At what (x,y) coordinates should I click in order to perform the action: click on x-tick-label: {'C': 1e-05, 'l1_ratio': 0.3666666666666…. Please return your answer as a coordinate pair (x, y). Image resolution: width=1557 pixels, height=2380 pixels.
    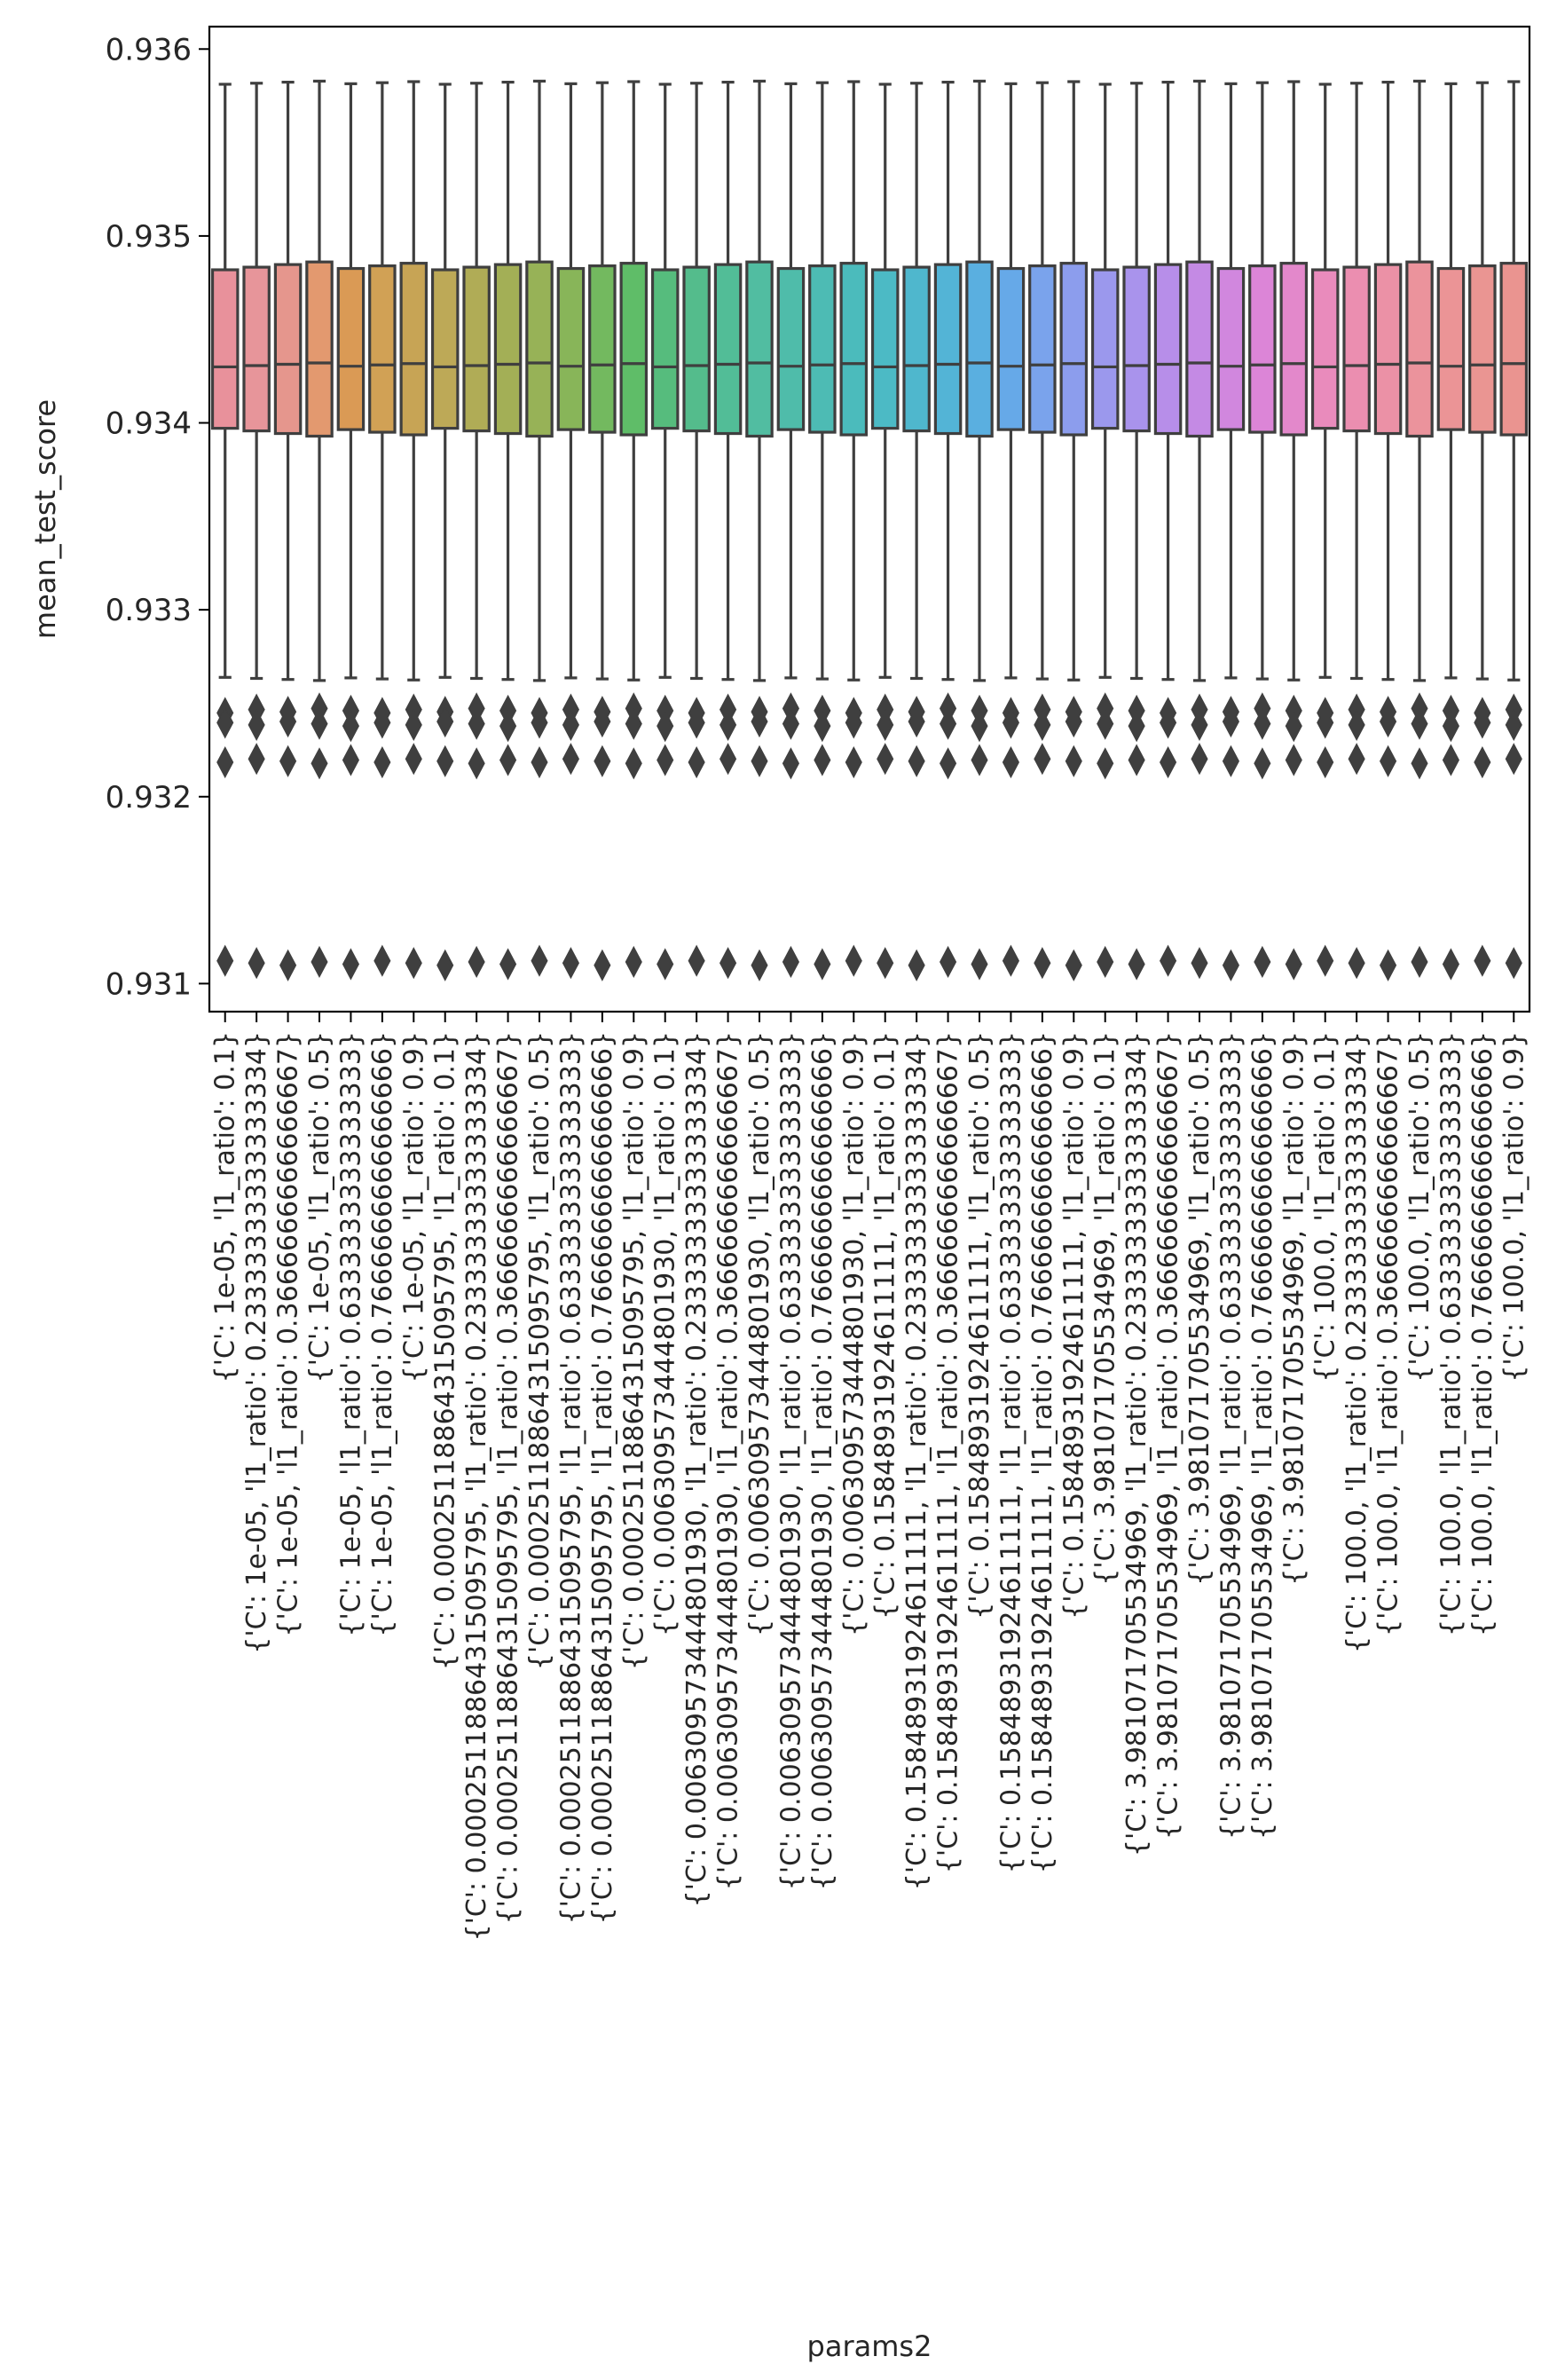
    Looking at the image, I should click on (288, 1334).